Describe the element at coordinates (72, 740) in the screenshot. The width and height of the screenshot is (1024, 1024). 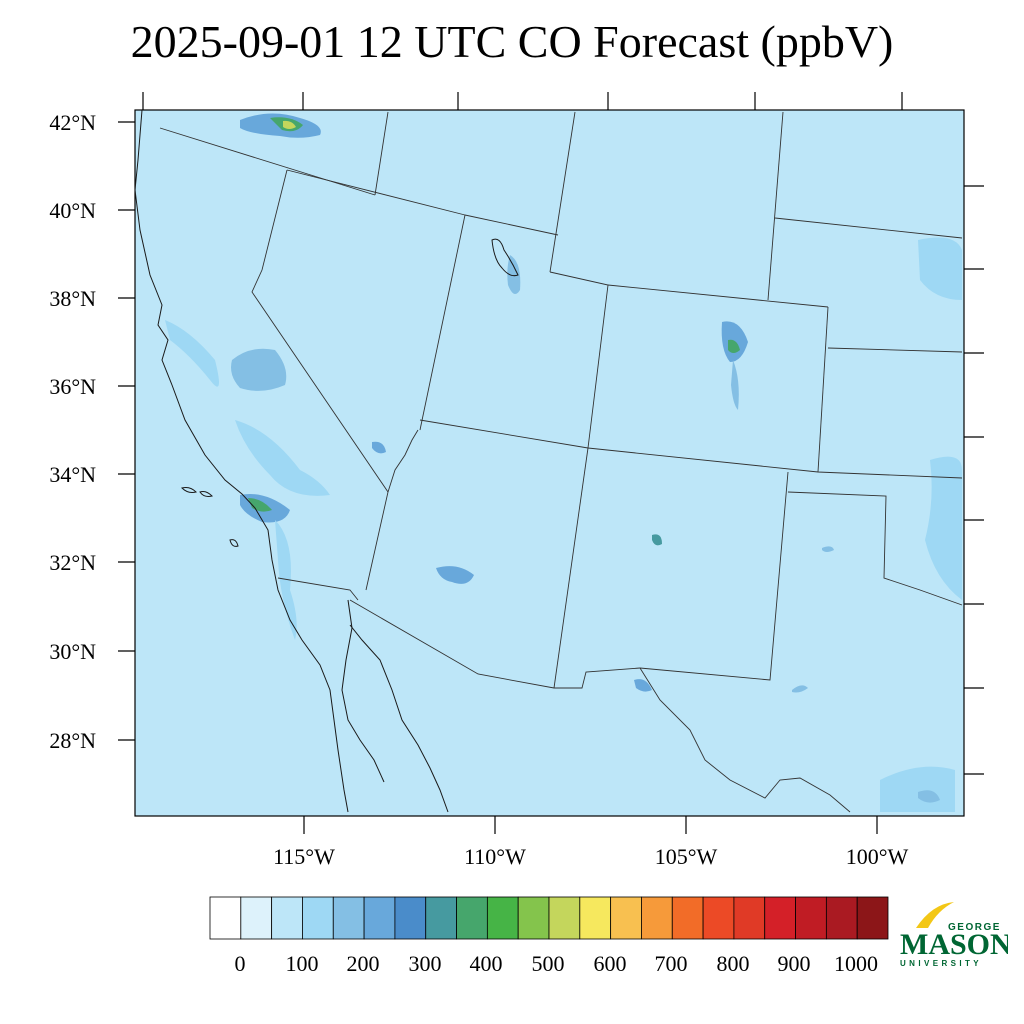
I see `lat-label-28n: 28°N` at that location.